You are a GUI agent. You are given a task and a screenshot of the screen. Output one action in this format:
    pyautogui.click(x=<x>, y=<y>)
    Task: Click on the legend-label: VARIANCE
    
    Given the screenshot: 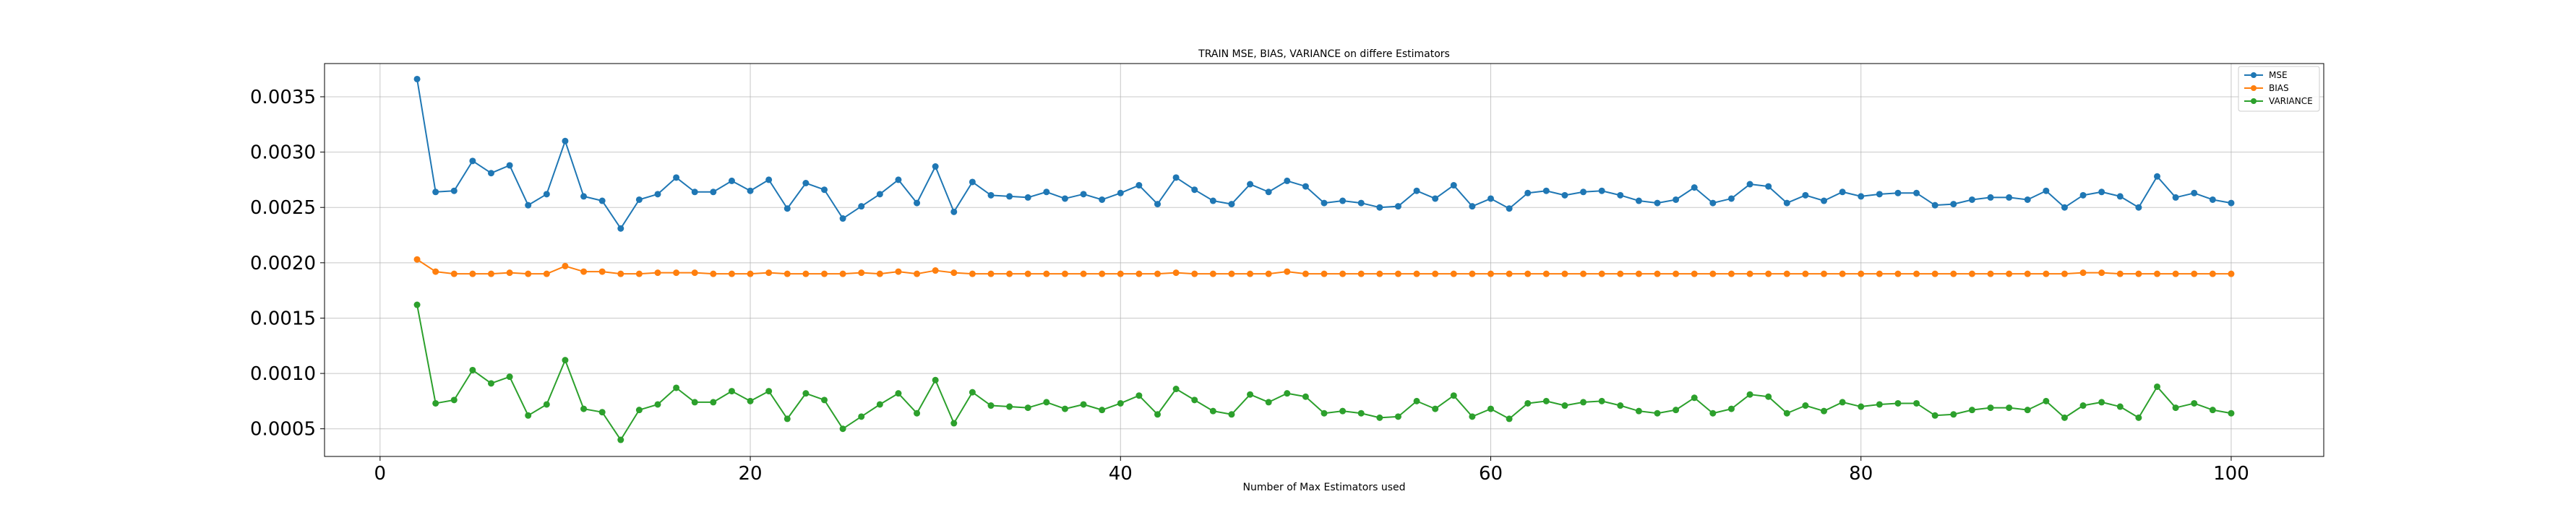 What is the action you would take?
    pyautogui.click(x=2291, y=101)
    